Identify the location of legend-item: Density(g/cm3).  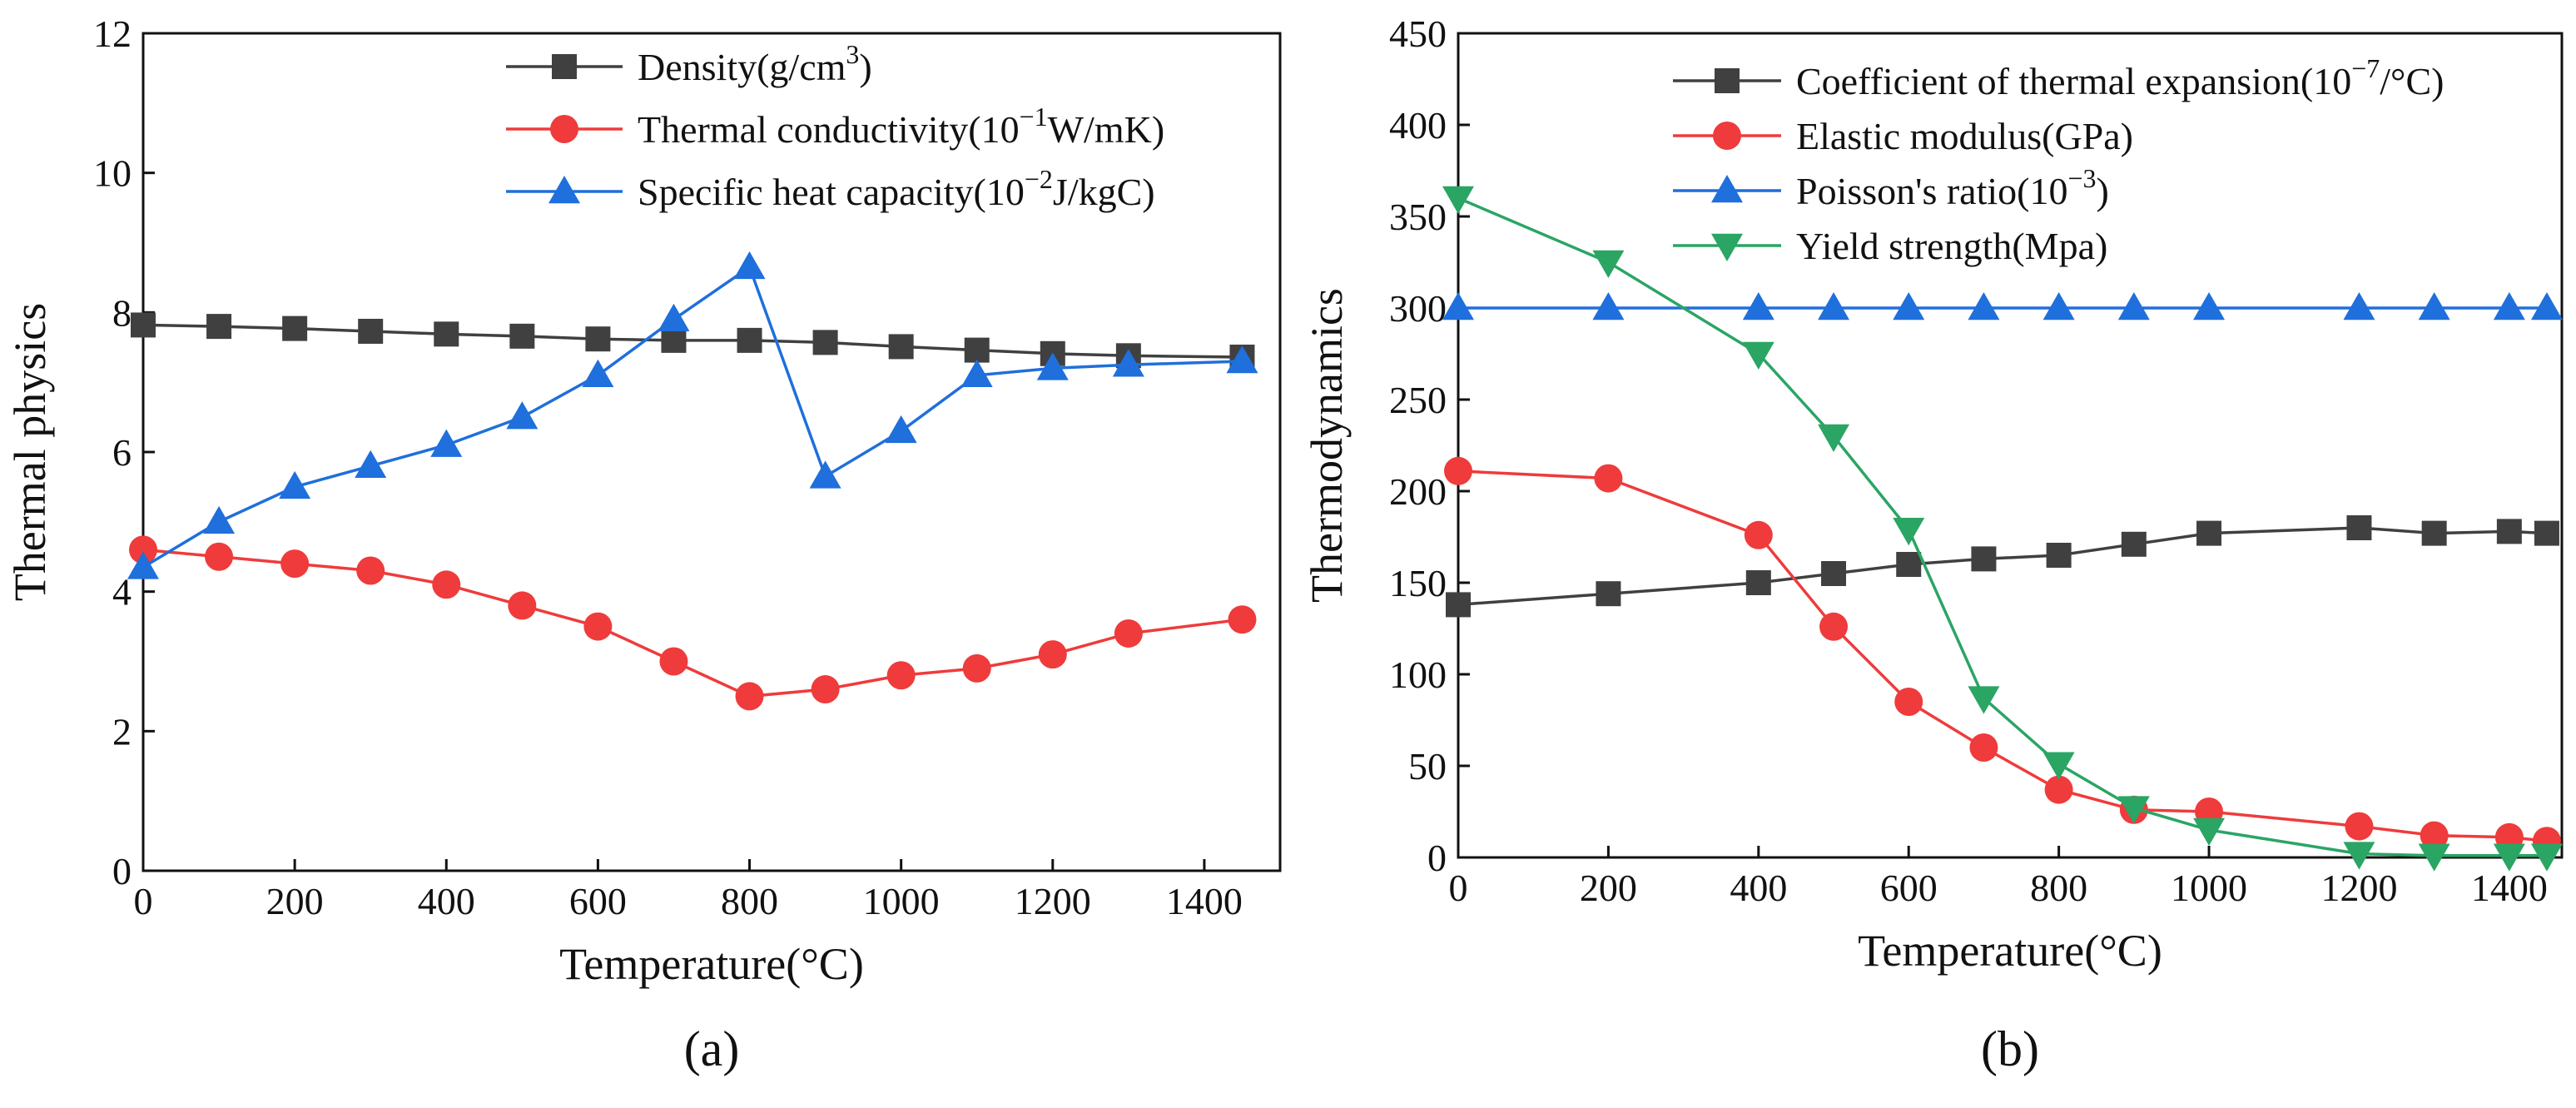
(689, 63).